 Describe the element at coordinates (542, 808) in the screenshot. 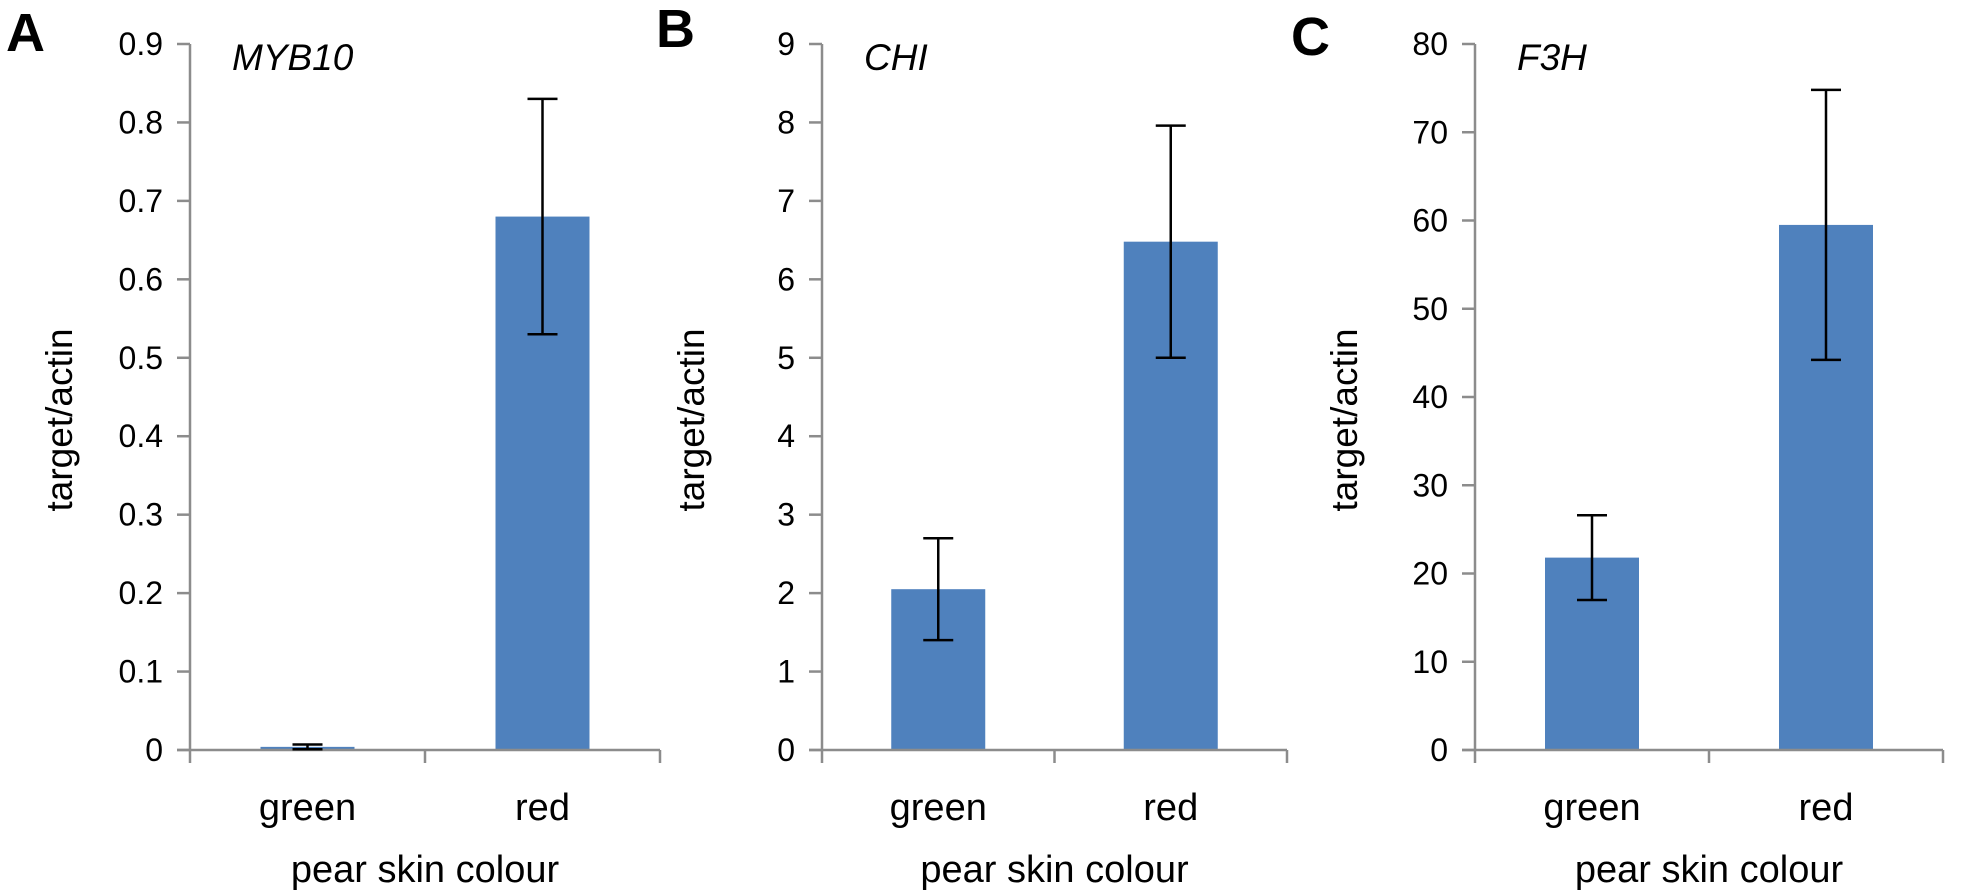

I see `panel-A-category-label-red: red` at that location.